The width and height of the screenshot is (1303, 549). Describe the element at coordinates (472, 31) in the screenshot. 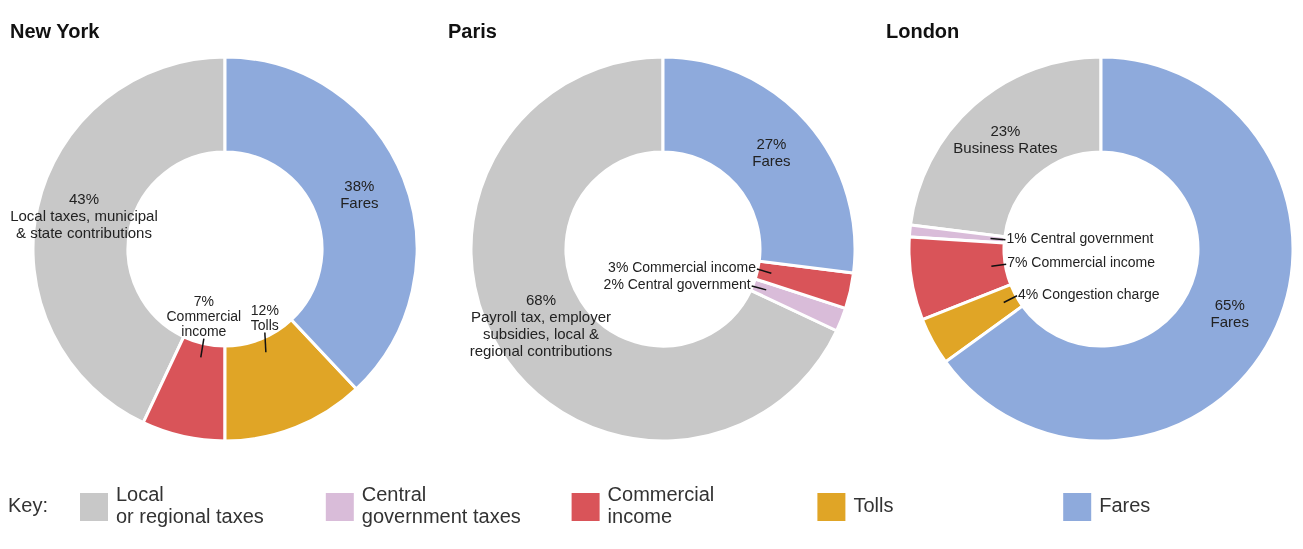

I see `chart-title: Paris` at that location.